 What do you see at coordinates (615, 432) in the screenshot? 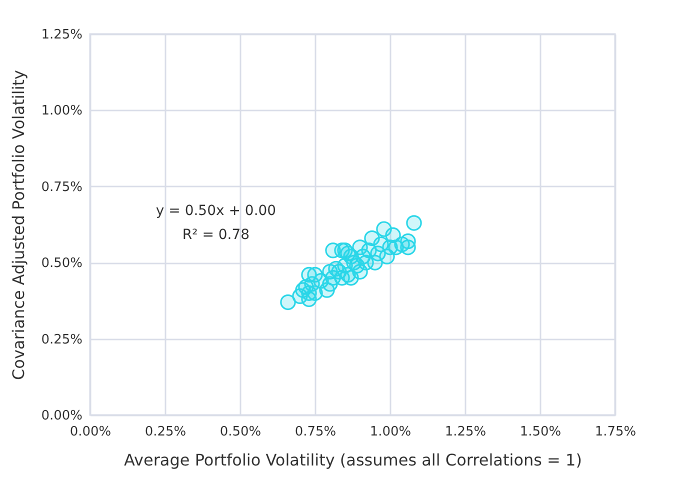
I see `x-tick-label: 1.75%` at bounding box center [615, 432].